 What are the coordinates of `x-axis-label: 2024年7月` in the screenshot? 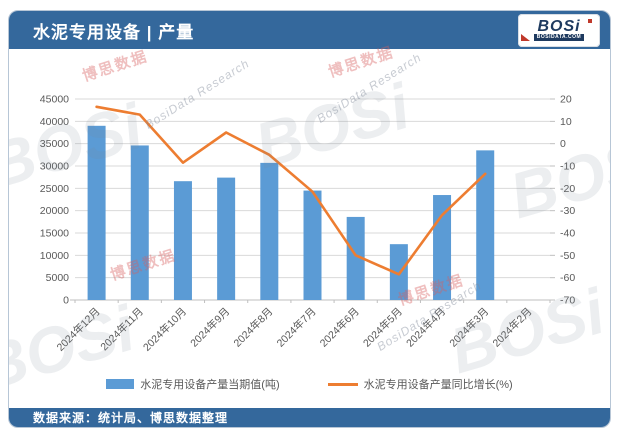 It's located at (296, 327).